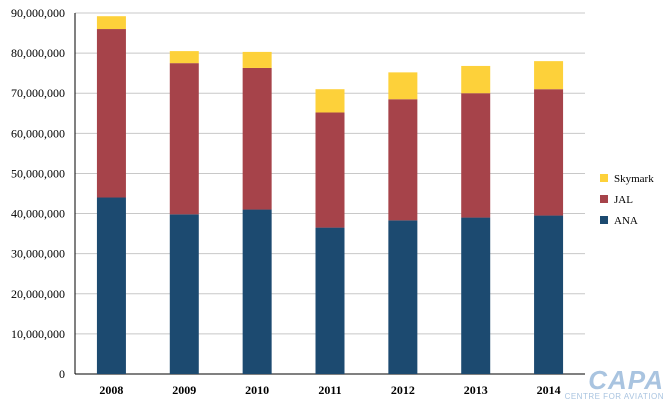  Describe the element at coordinates (549, 390) in the screenshot. I see `x-tick-label: 2014` at that location.